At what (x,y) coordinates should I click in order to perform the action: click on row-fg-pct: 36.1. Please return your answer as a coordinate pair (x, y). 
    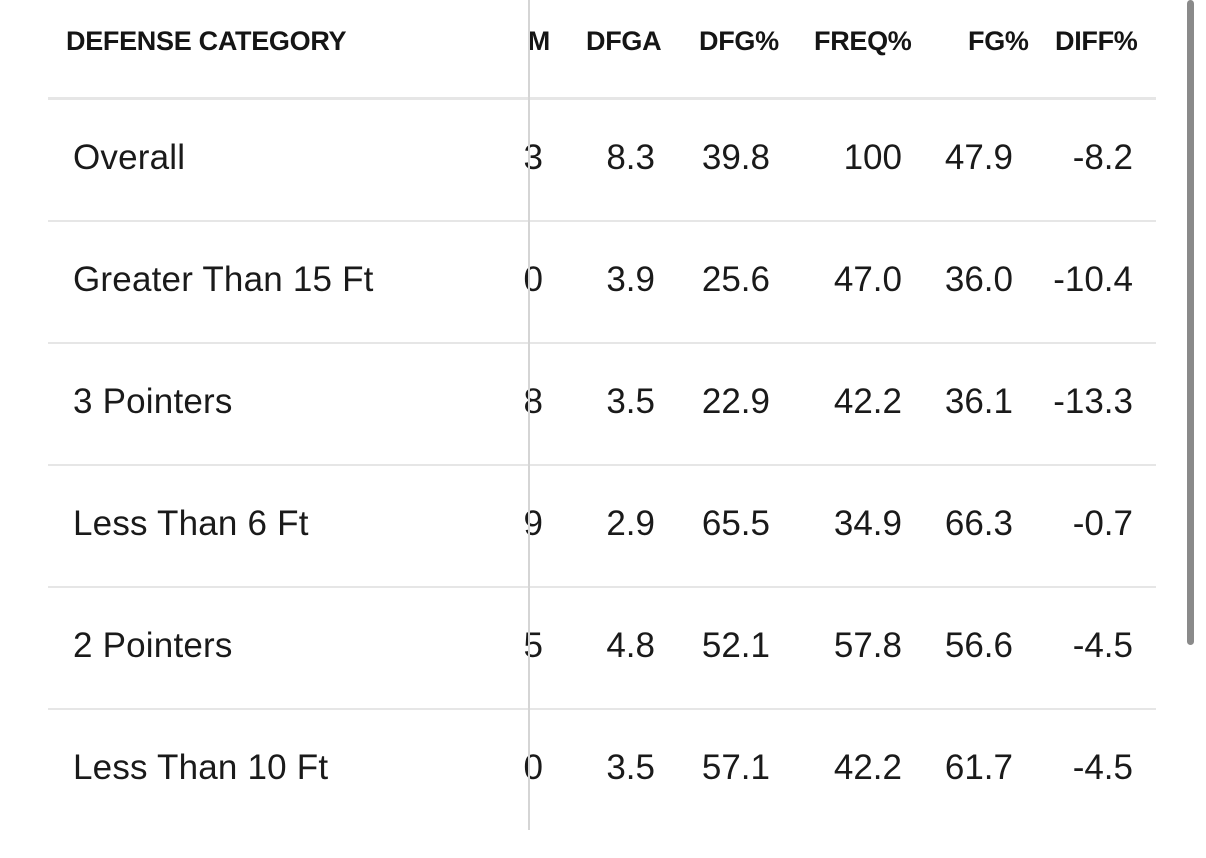
    Looking at the image, I should click on (978, 401).